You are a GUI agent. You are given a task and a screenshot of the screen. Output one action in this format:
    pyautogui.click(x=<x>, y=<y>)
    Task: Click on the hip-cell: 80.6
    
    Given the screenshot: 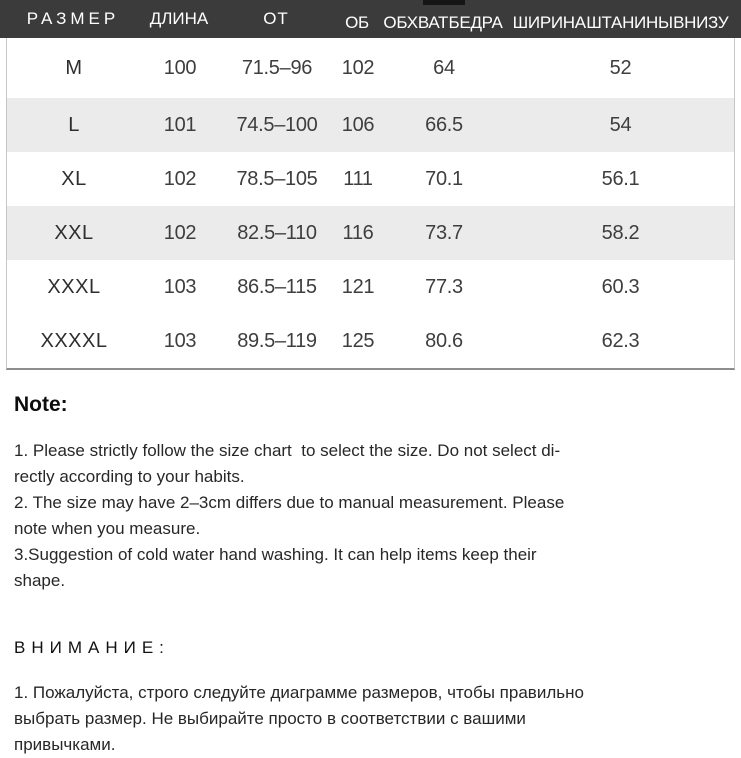 What is the action you would take?
    pyautogui.click(x=444, y=340)
    